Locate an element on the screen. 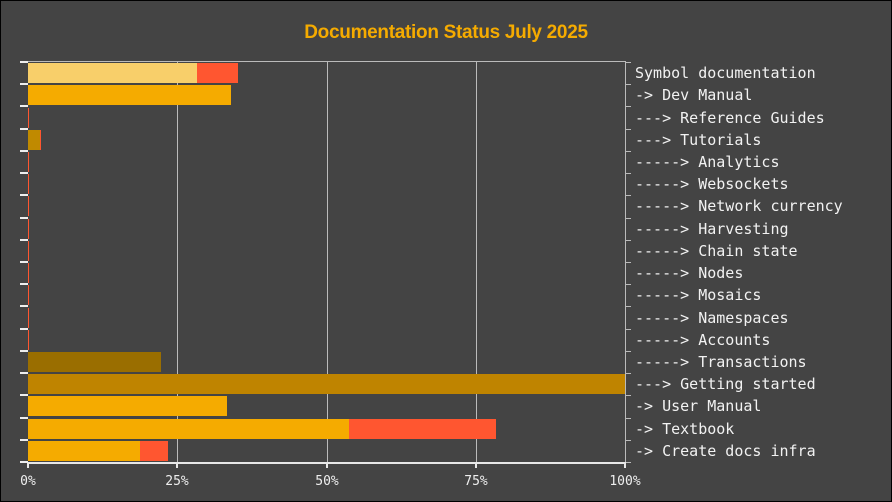 The height and width of the screenshot is (502, 892). x-tick-label: 50% is located at coordinates (327, 481).